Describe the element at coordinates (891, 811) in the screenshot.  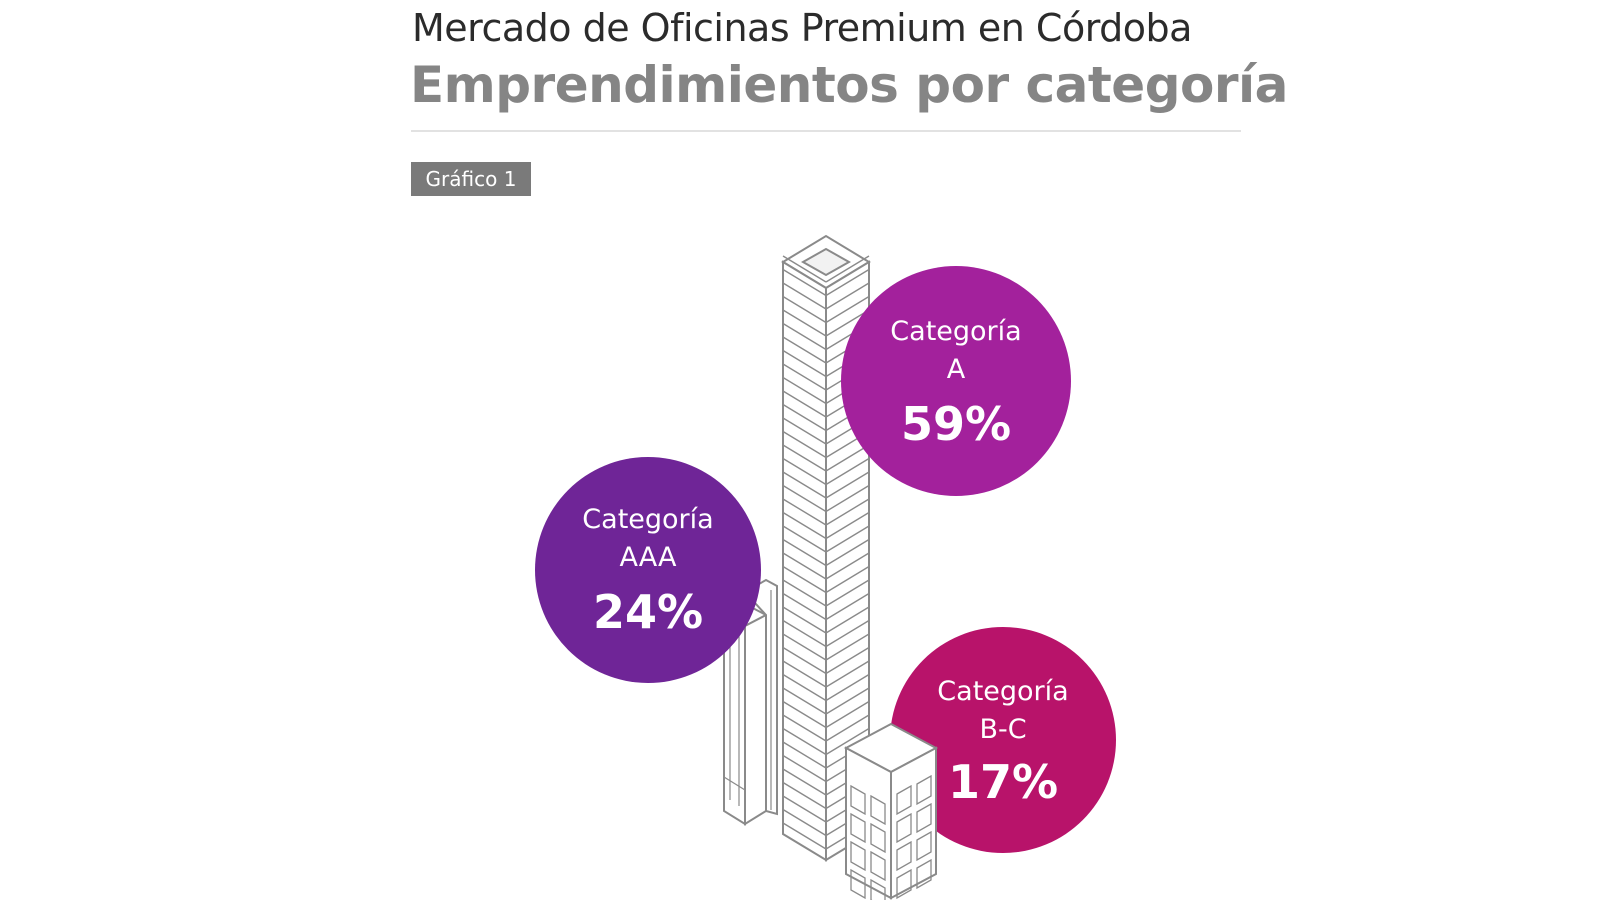
I see `short-block-illustration` at that location.